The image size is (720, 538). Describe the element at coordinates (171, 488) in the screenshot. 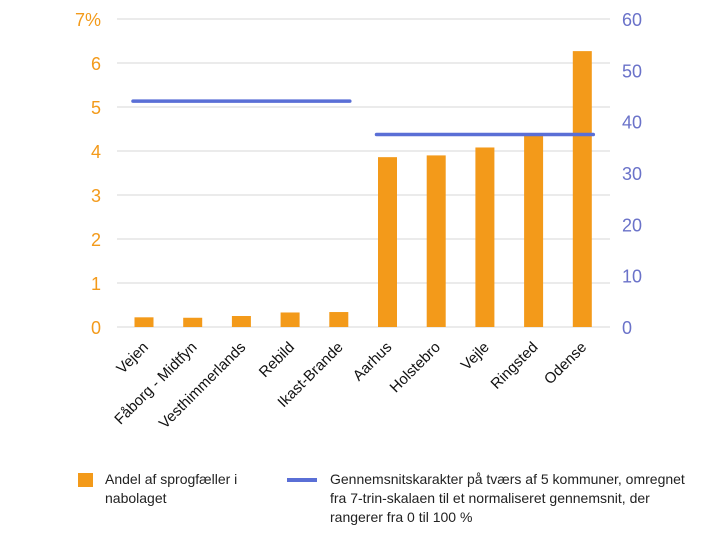

I see `legend-bar-label: Andel af sprogfæller i nabolaget` at that location.